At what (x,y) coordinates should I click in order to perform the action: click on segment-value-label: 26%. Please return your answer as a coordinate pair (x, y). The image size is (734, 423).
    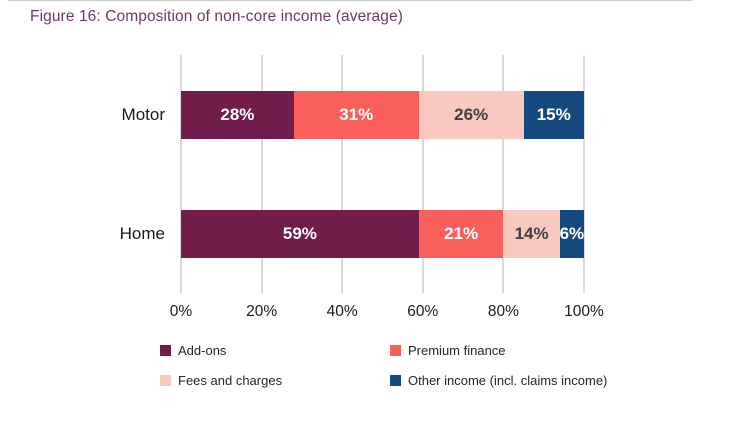
    Looking at the image, I should click on (471, 114).